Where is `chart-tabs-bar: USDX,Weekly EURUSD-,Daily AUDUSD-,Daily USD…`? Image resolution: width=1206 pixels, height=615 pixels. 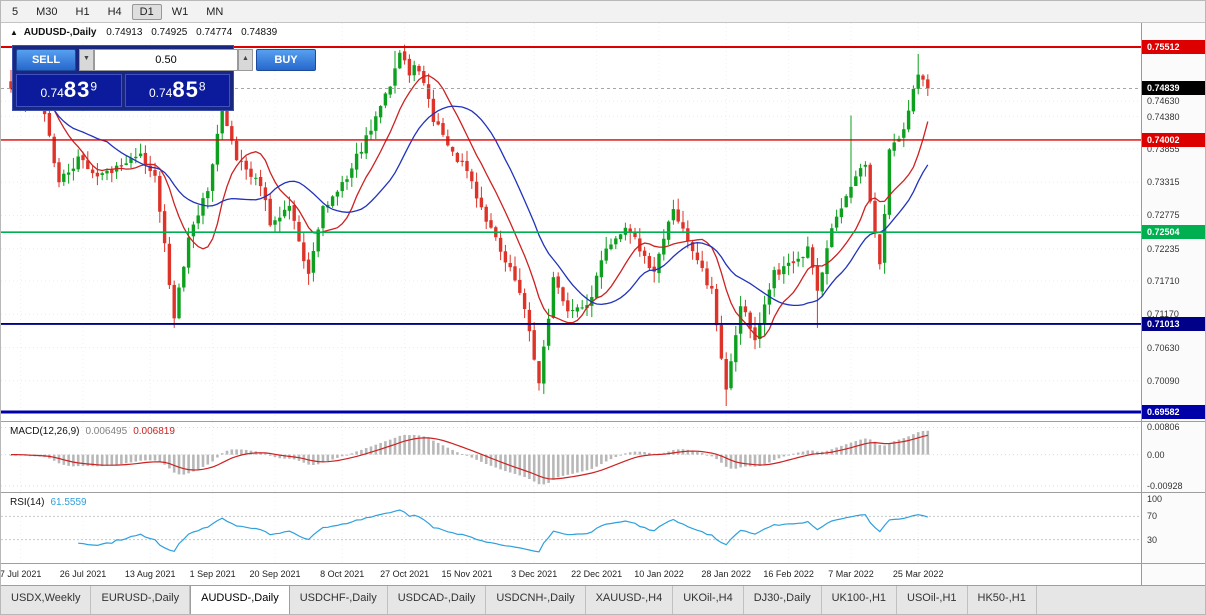 chart-tabs-bar: USDX,Weekly EURUSD-,Daily AUDUSD-,Daily USD… is located at coordinates (603, 599).